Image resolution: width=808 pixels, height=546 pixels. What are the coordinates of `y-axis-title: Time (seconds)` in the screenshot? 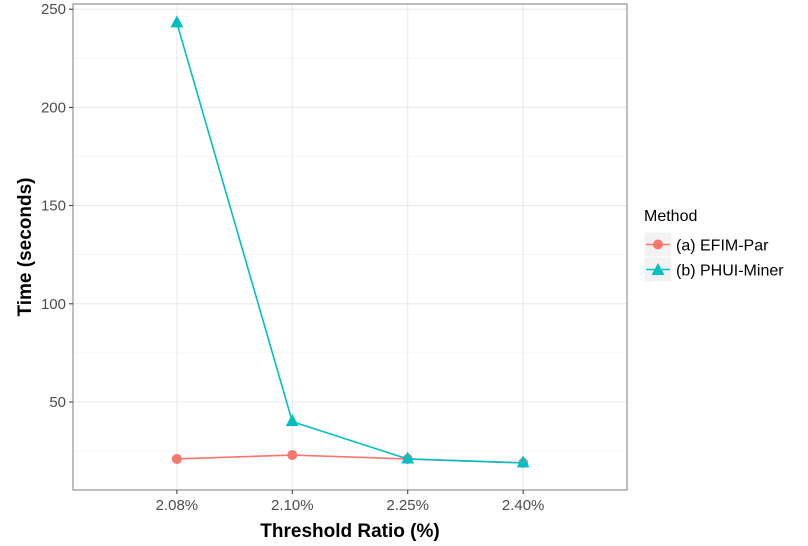 It's located at (25, 246).